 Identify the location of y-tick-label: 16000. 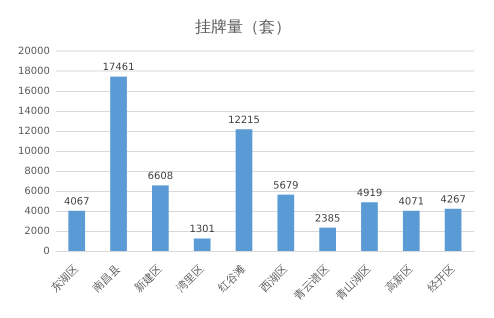
(34, 91).